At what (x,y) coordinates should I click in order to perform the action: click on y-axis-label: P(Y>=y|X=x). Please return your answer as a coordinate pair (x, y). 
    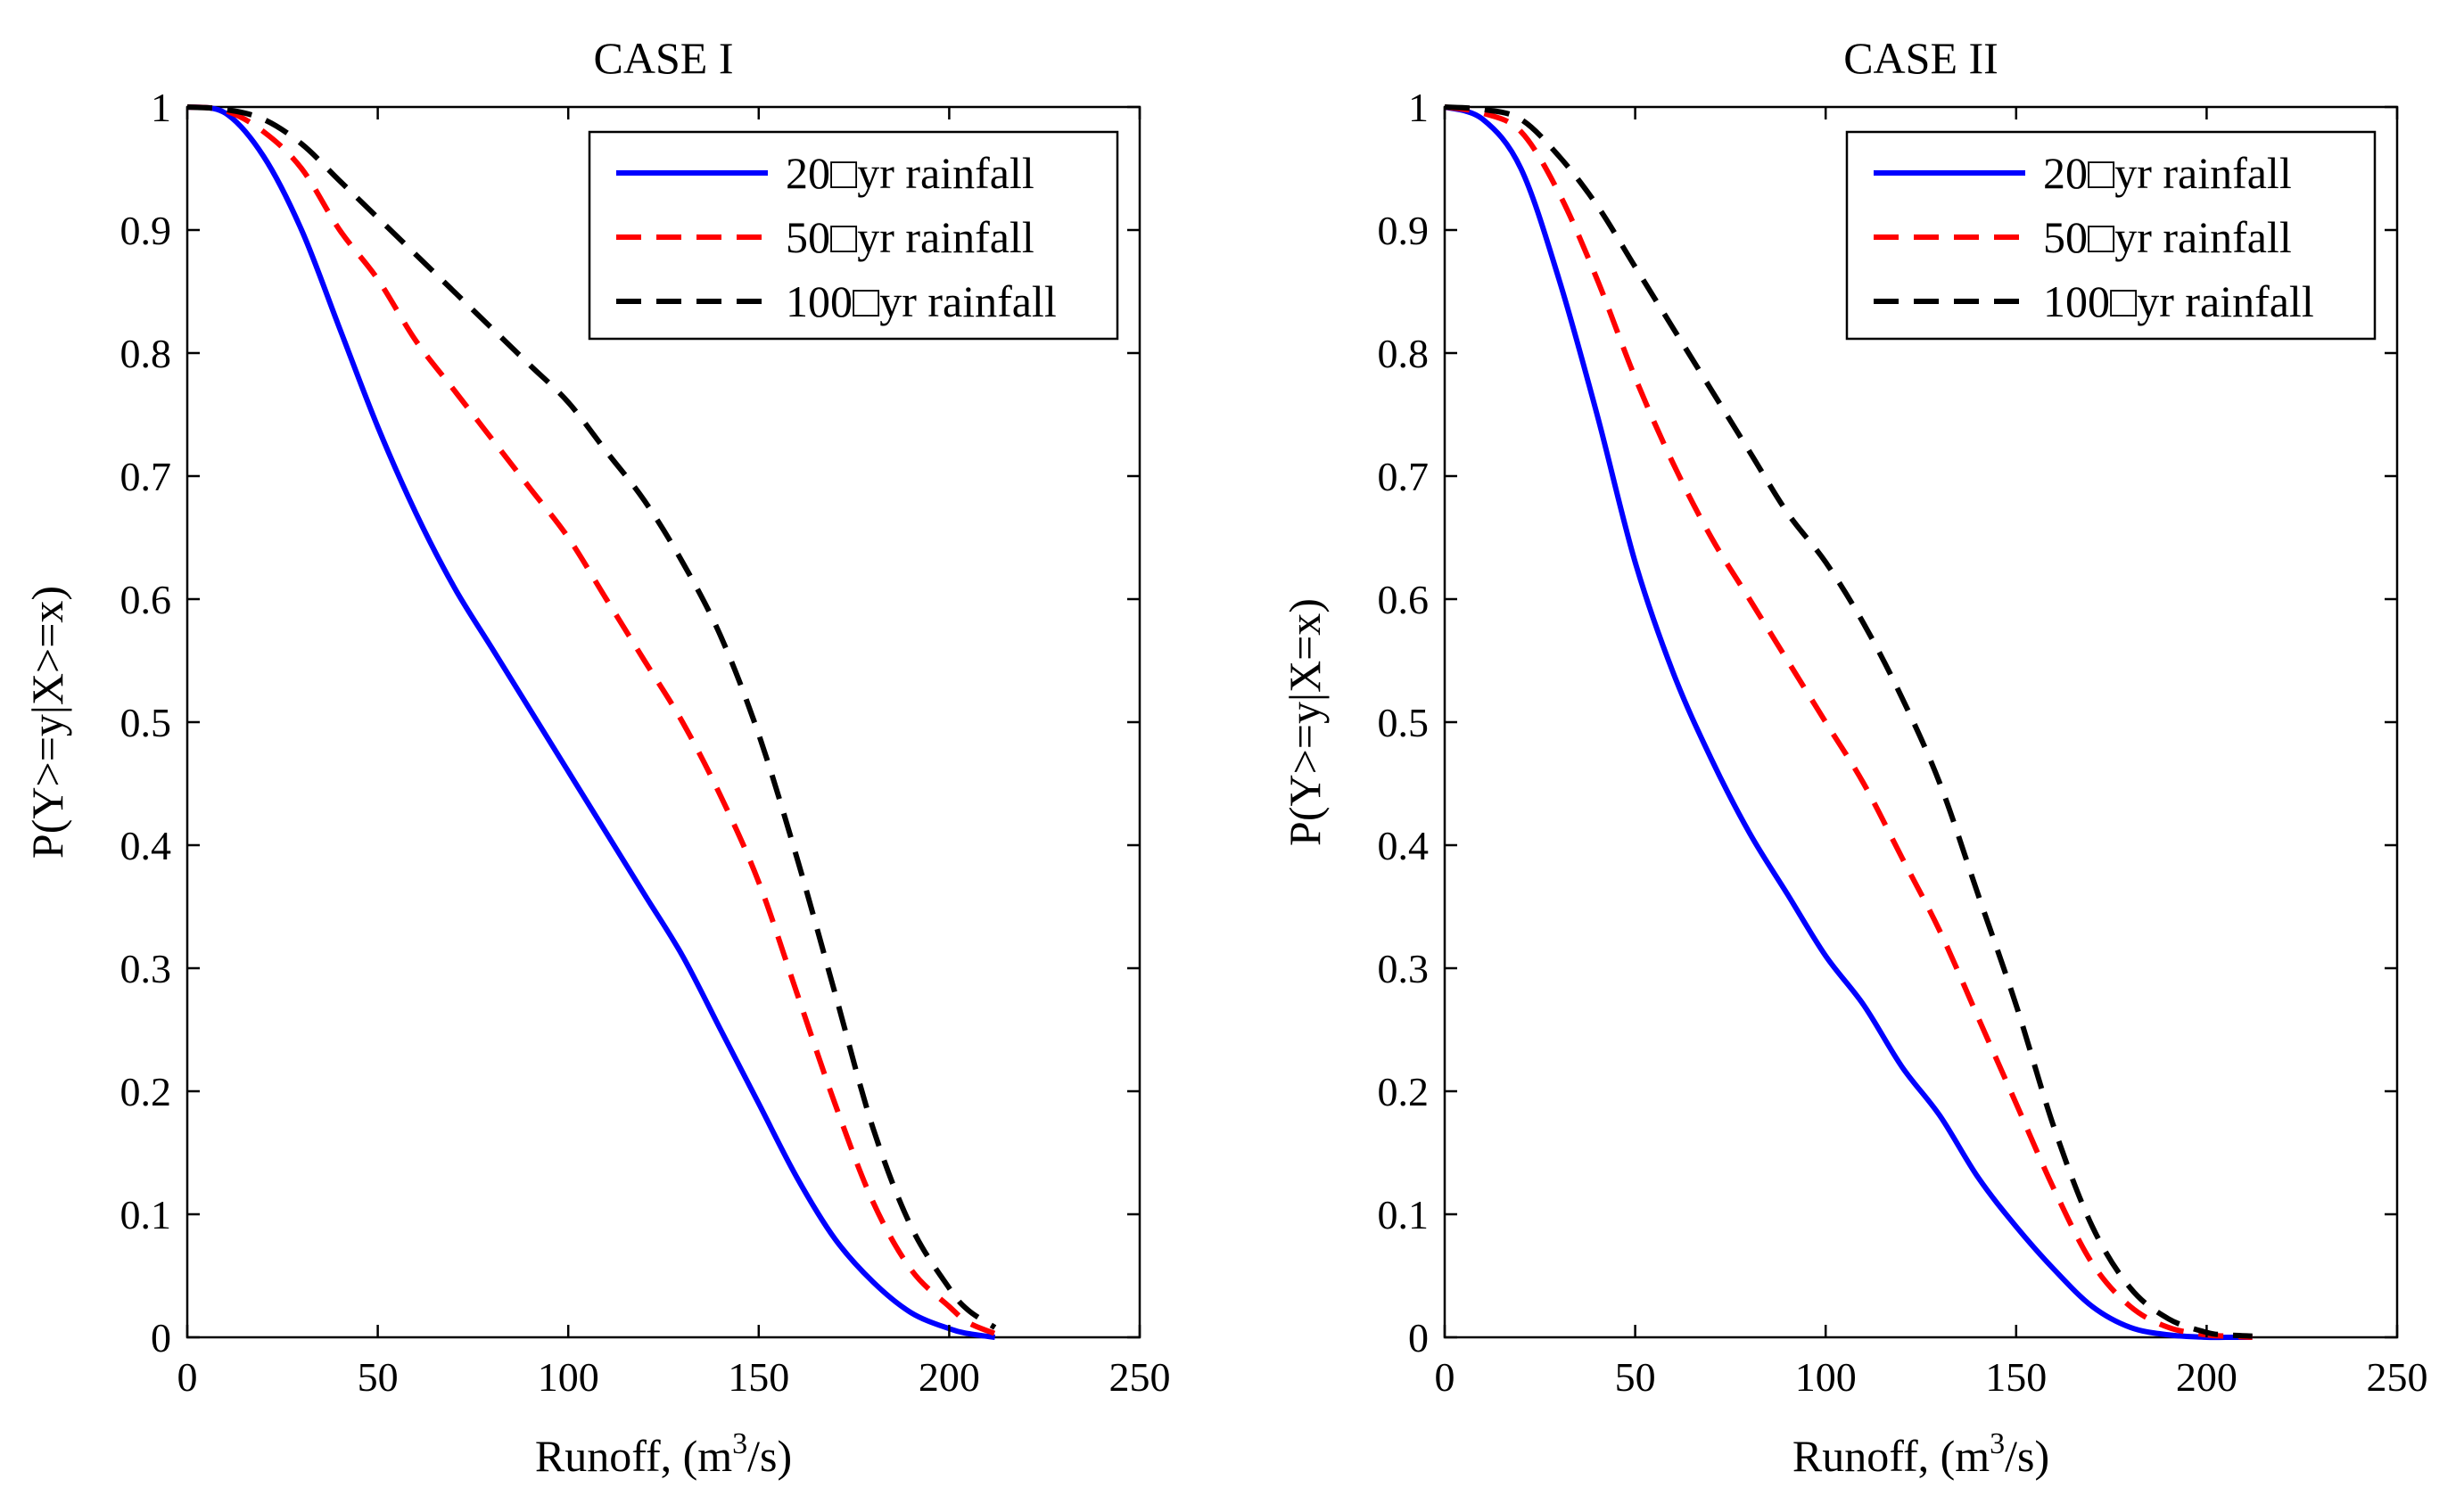
    Looking at the image, I should click on (1305, 722).